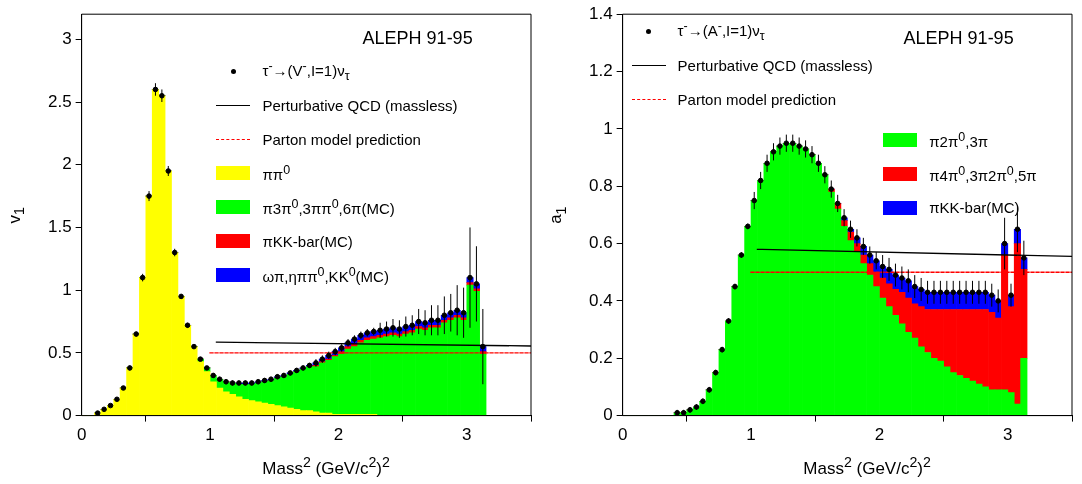  I want to click on legend-label: π2π$^{0}$,3π, so click(959, 139).